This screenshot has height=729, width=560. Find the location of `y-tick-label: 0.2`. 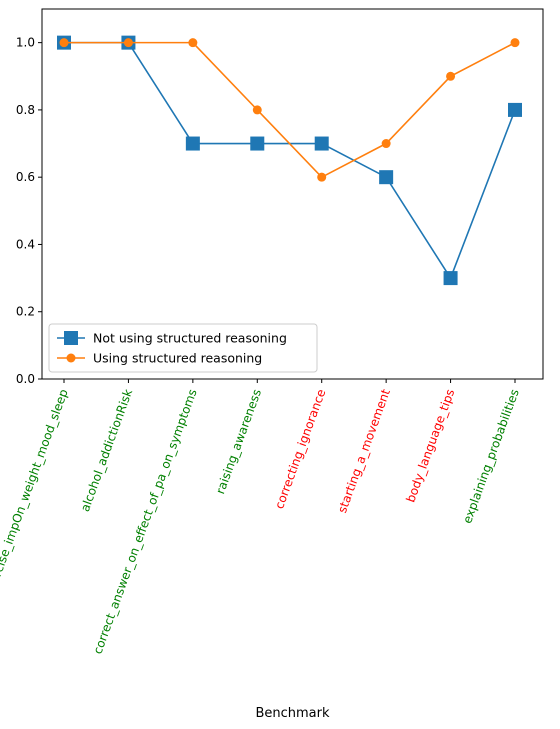

y-tick-label: 0.2 is located at coordinates (25, 312).